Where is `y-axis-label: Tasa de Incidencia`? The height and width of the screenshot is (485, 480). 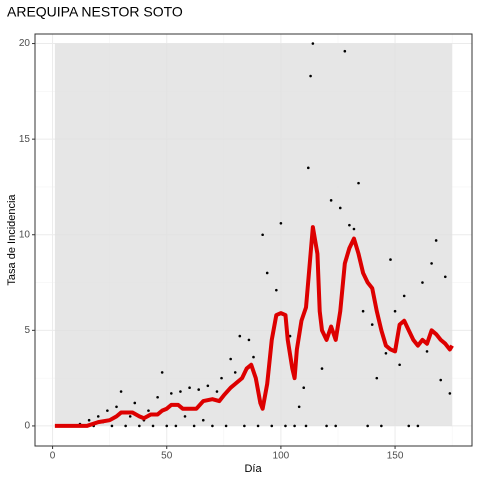
y-axis-label: Tasa de Incidencia is located at coordinates (12, 240).